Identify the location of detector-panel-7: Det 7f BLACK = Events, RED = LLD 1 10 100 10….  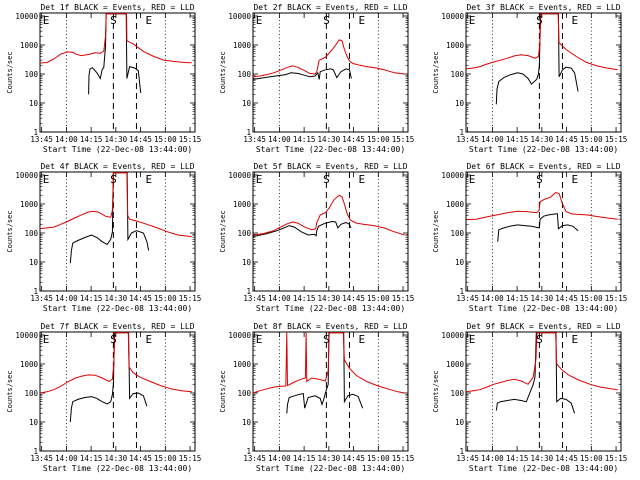
(103, 397).